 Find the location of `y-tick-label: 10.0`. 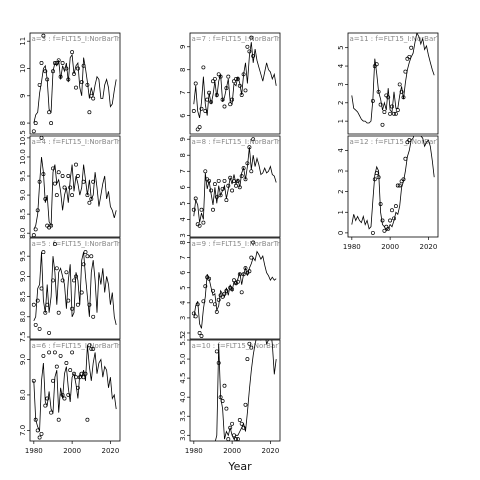

y-tick-label: 10.0 is located at coordinates (23, 157).